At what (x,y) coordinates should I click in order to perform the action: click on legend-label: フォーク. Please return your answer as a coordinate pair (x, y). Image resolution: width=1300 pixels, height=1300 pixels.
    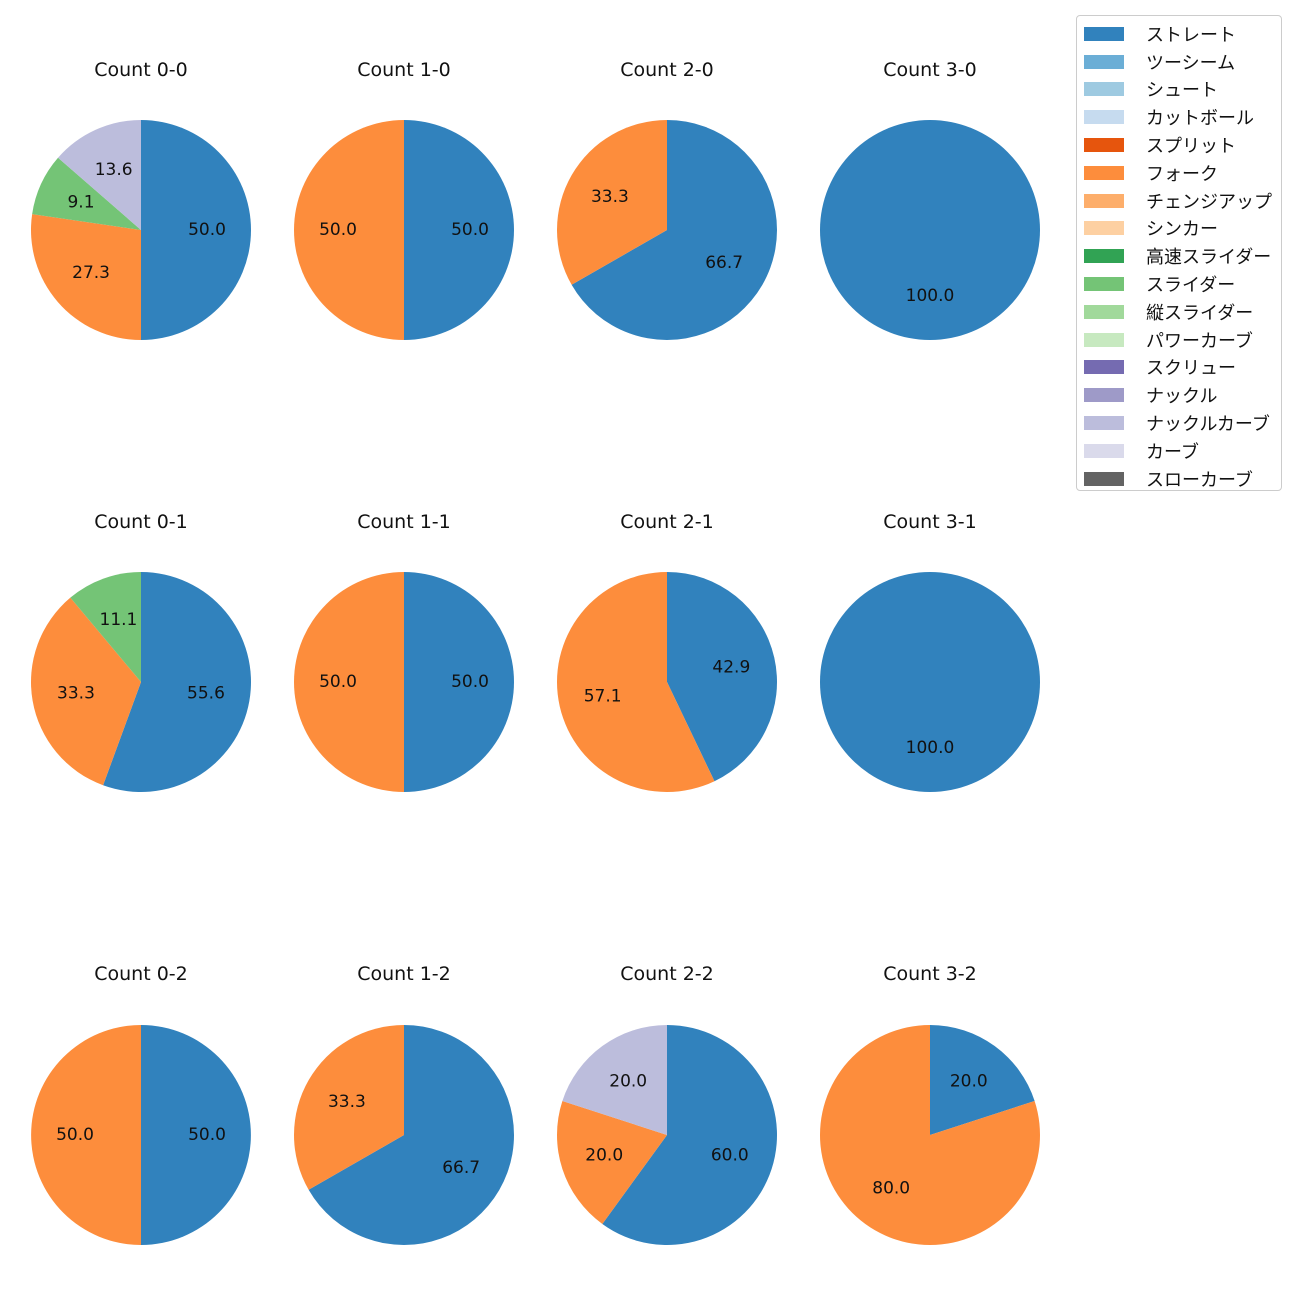
    Looking at the image, I should click on (1182, 174).